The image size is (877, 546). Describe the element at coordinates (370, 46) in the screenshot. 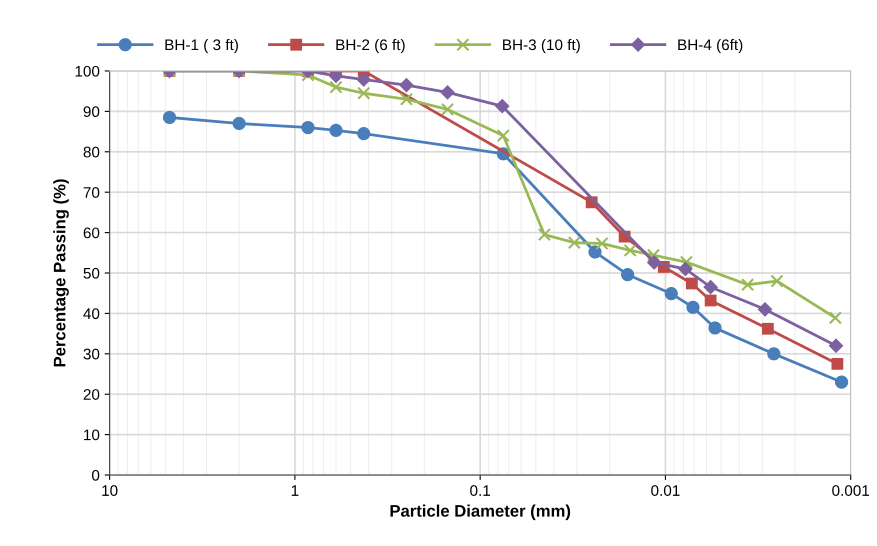

I see `legend-label: BH-2 (6 ft)` at that location.